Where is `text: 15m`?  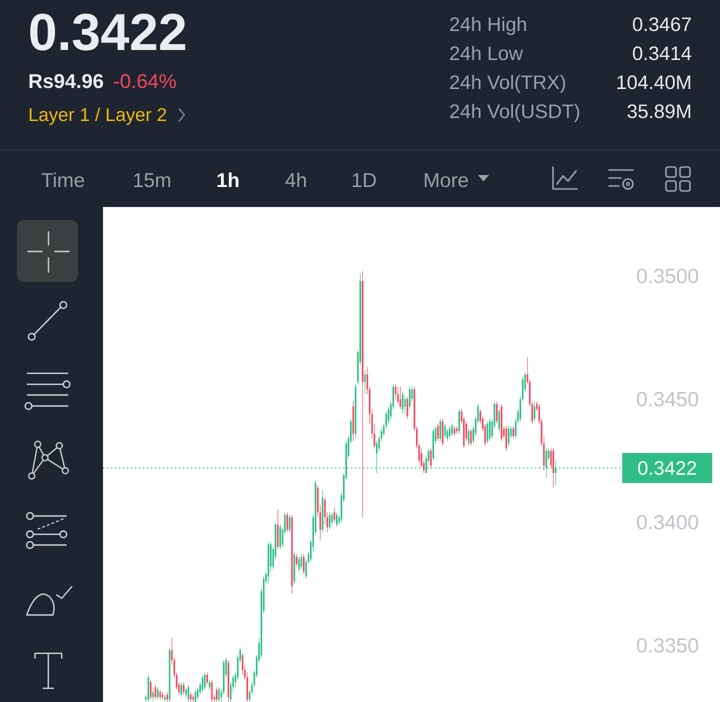 text: 15m is located at coordinates (152, 180).